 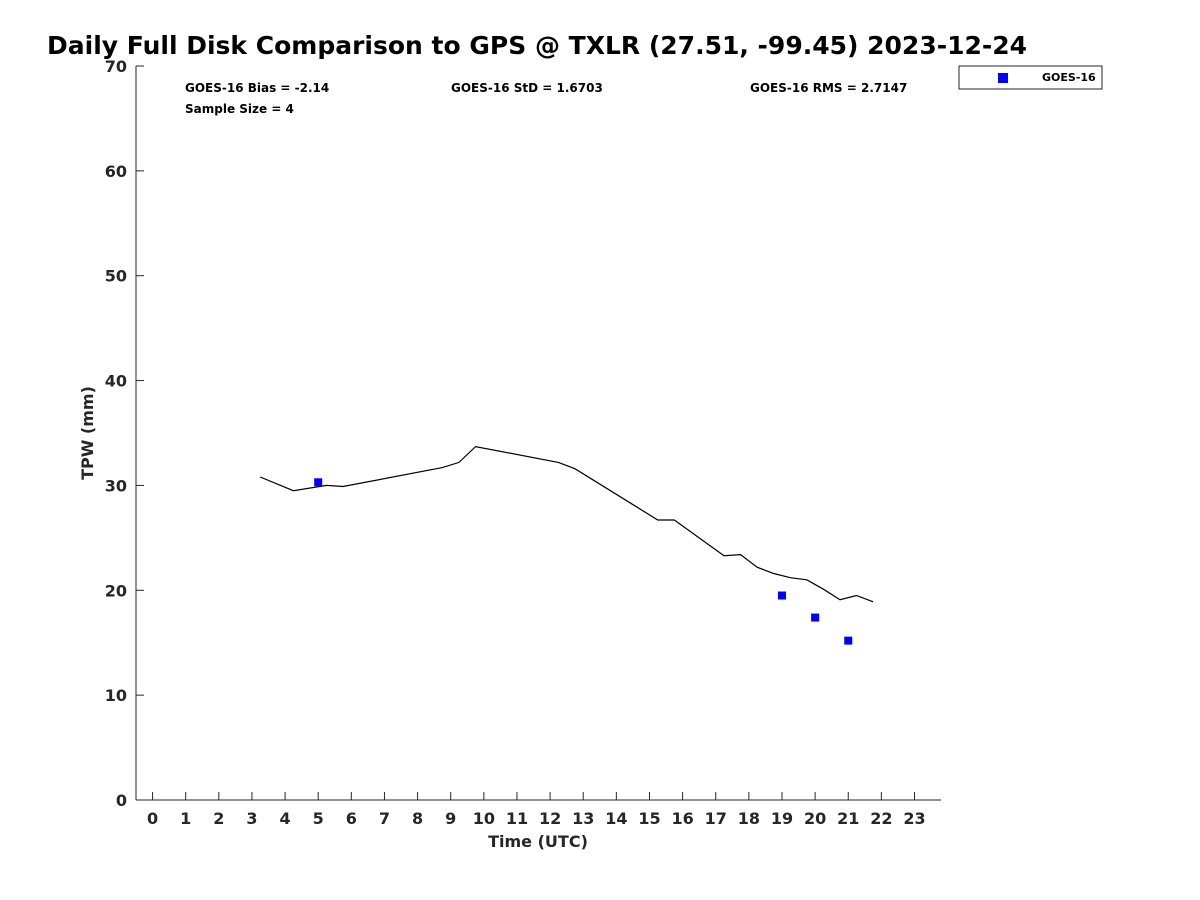 I want to click on gps-tpw-line, so click(x=566, y=524).